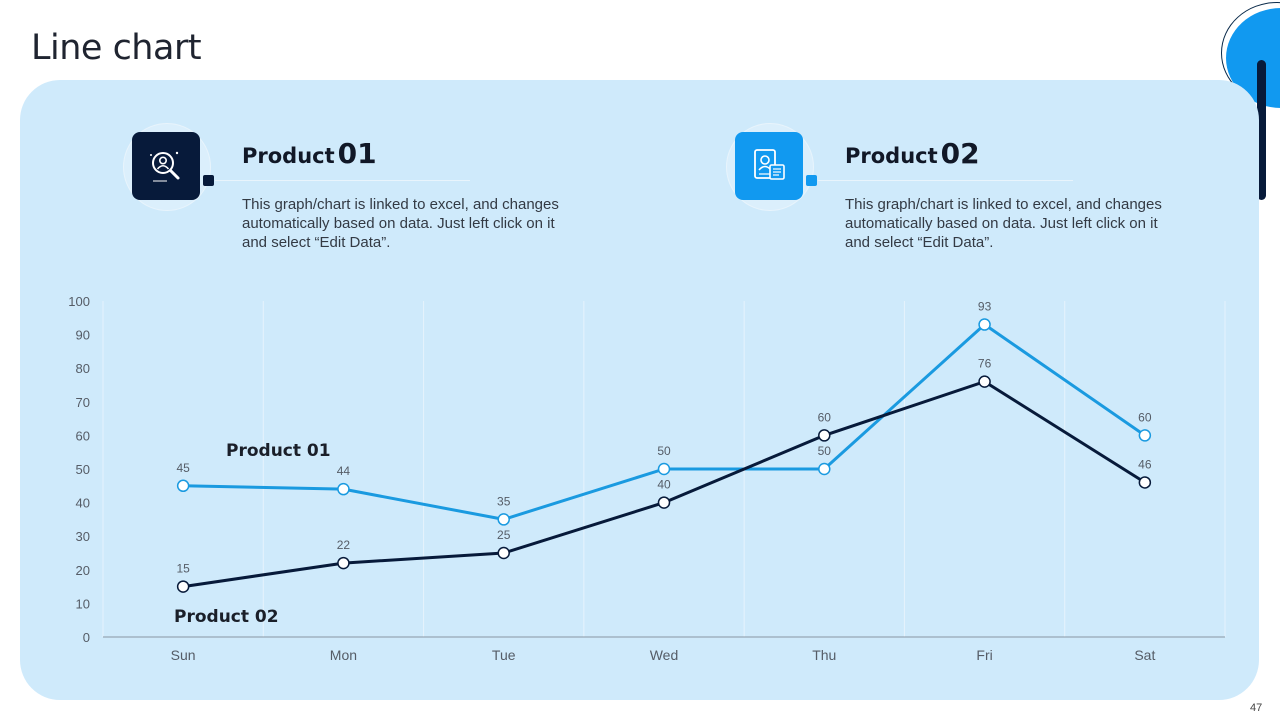 This screenshot has height=720, width=1280. I want to click on product-01-label: Product, so click(288, 156).